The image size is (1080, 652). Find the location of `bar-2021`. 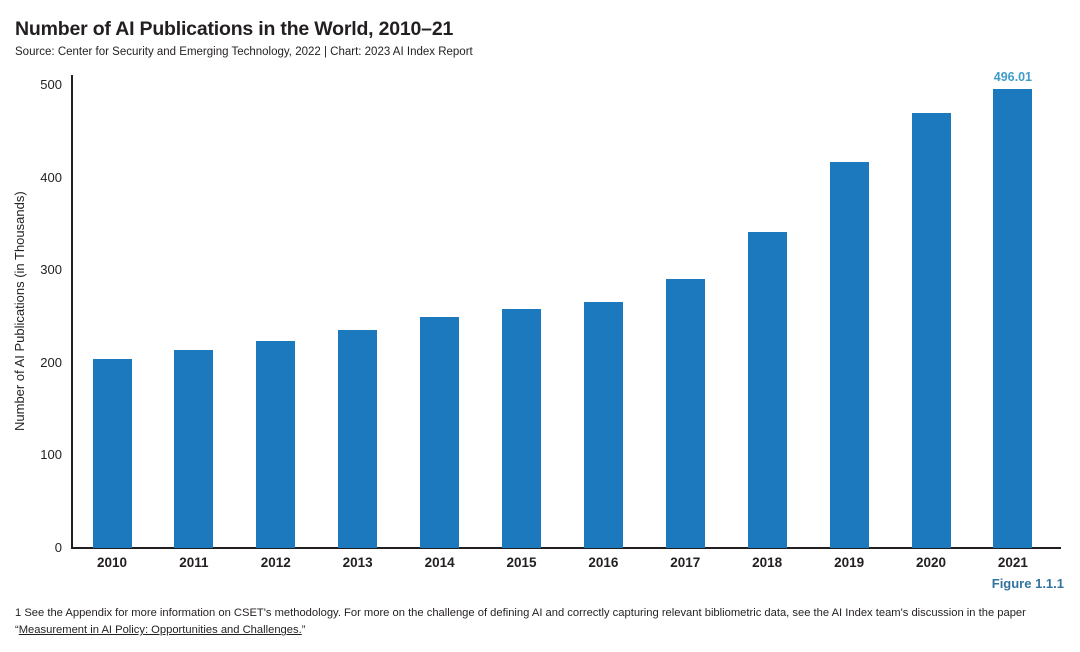

bar-2021 is located at coordinates (1013, 318).